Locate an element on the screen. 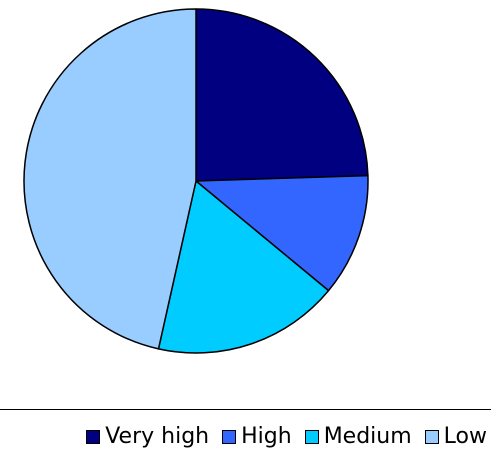 The image size is (491, 462). pie-slice-very-high is located at coordinates (282, 95).